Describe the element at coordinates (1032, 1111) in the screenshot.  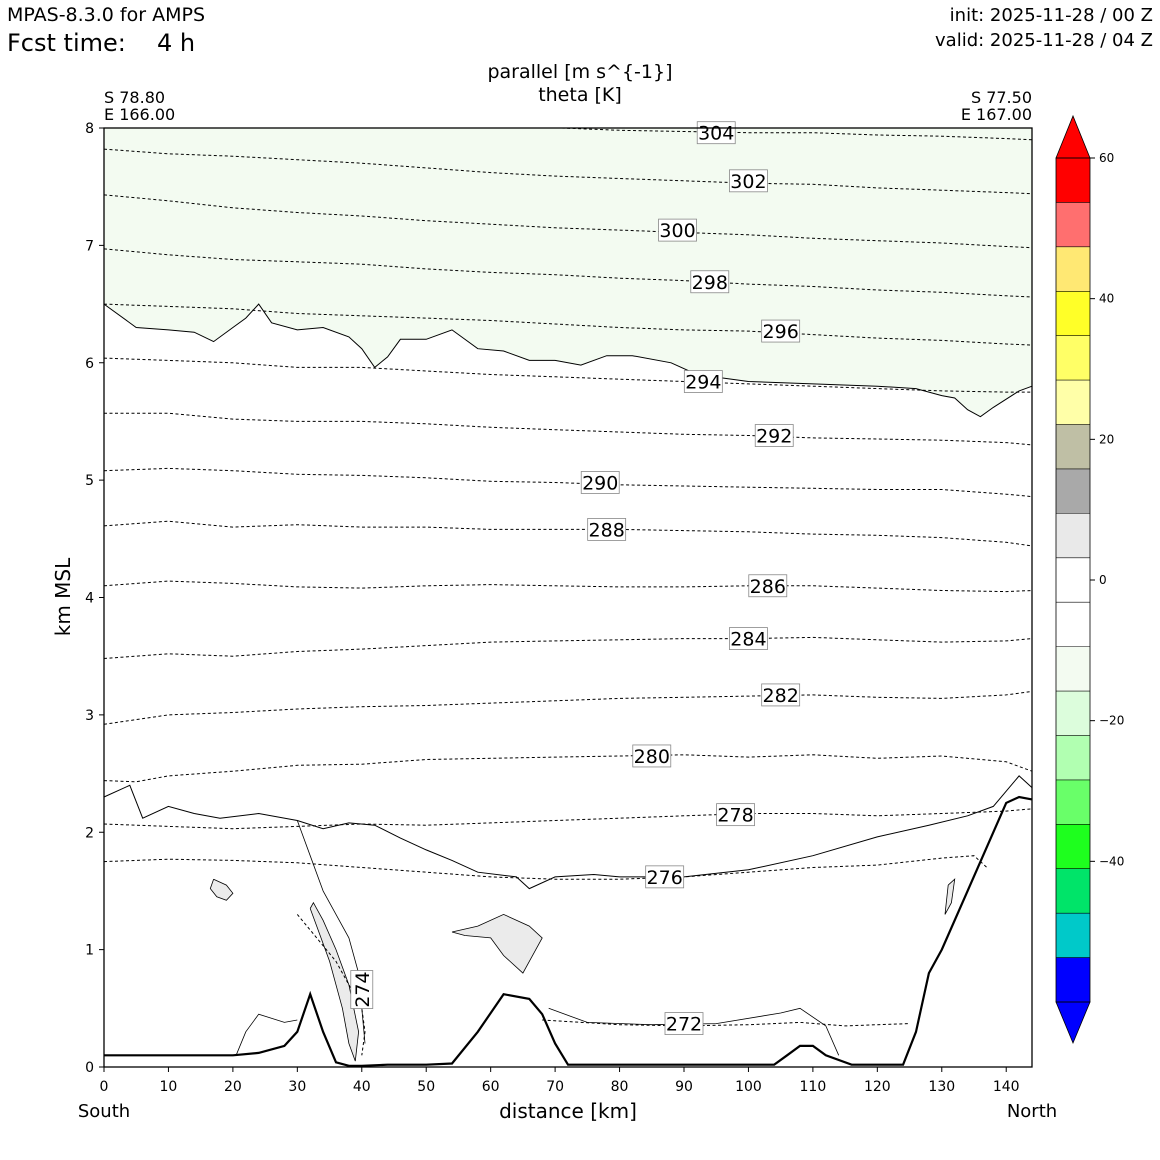
I see `right-direction-label: North` at that location.